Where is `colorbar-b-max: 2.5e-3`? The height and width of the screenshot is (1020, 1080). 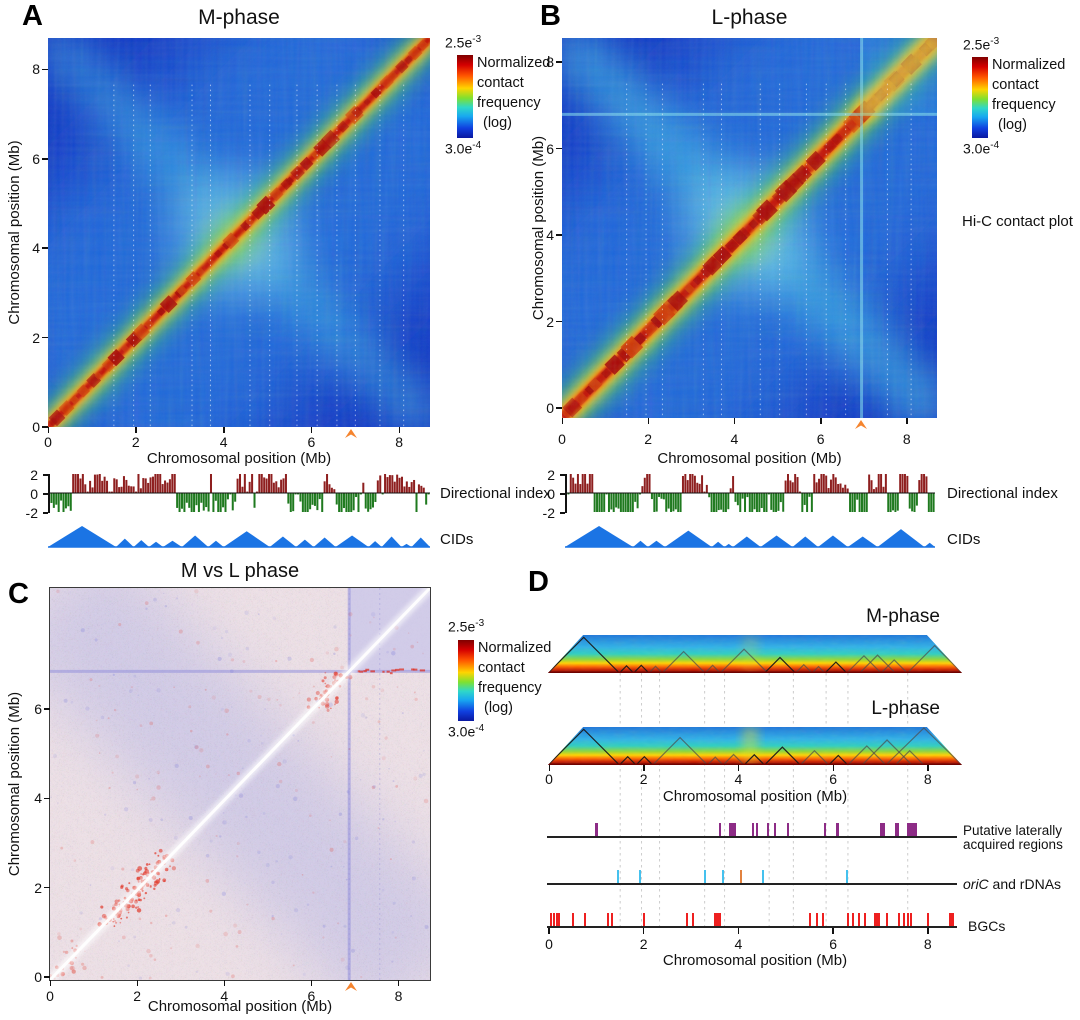
colorbar-b-max: 2.5e-3 is located at coordinates (981, 44).